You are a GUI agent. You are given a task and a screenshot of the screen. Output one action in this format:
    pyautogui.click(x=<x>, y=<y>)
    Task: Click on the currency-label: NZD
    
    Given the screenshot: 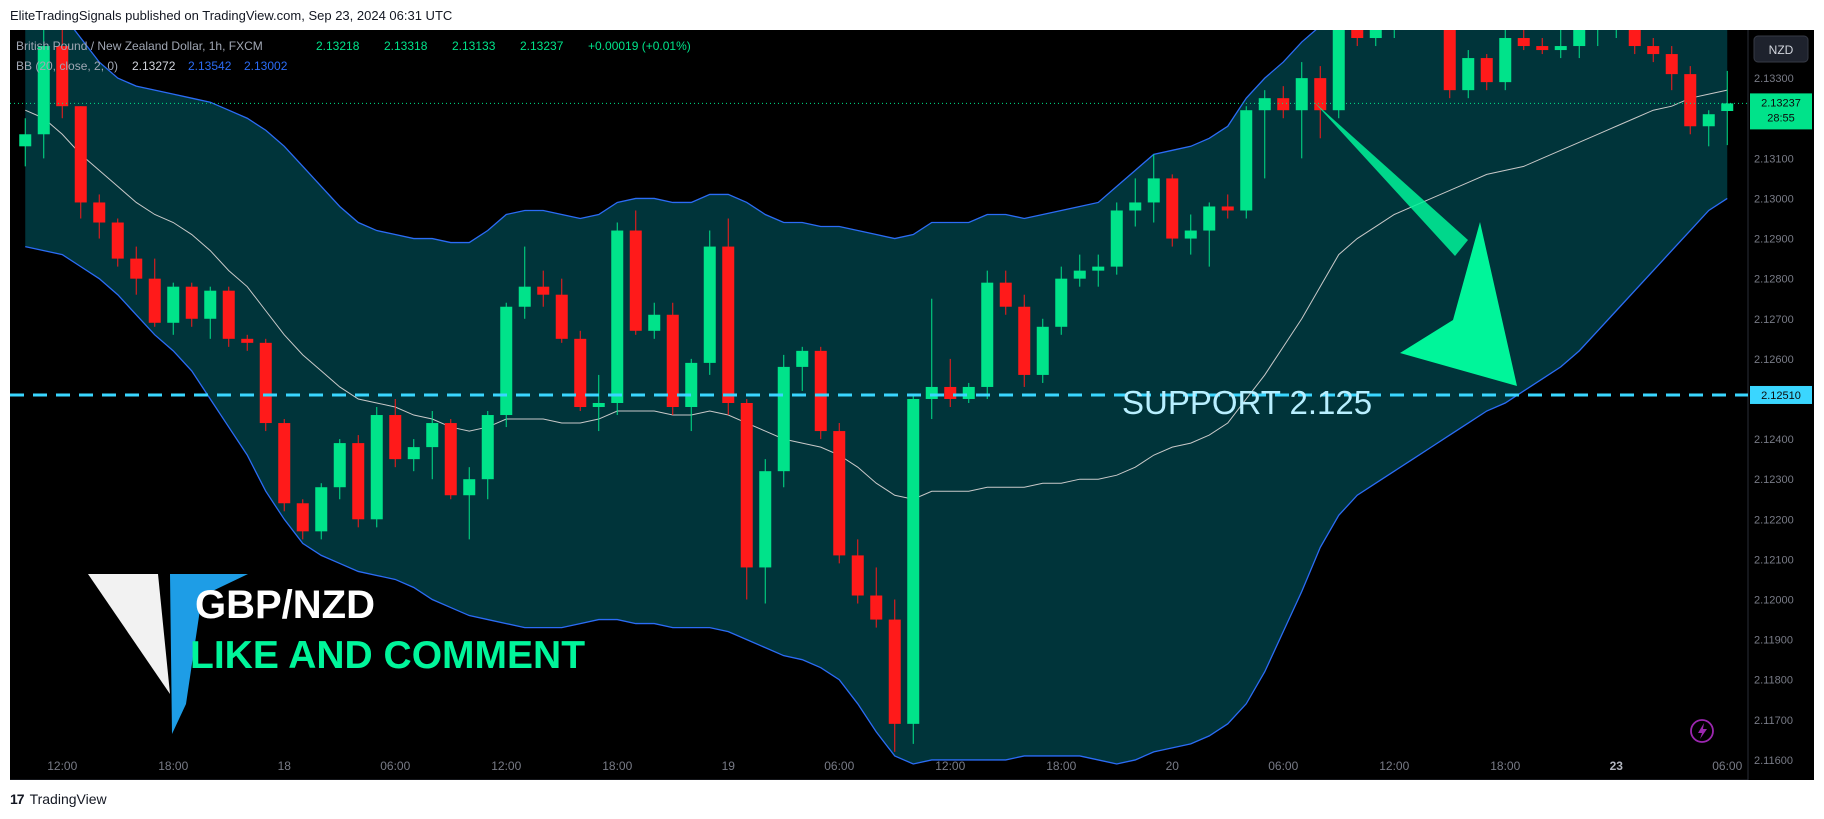 What is the action you would take?
    pyautogui.click(x=1781, y=50)
    